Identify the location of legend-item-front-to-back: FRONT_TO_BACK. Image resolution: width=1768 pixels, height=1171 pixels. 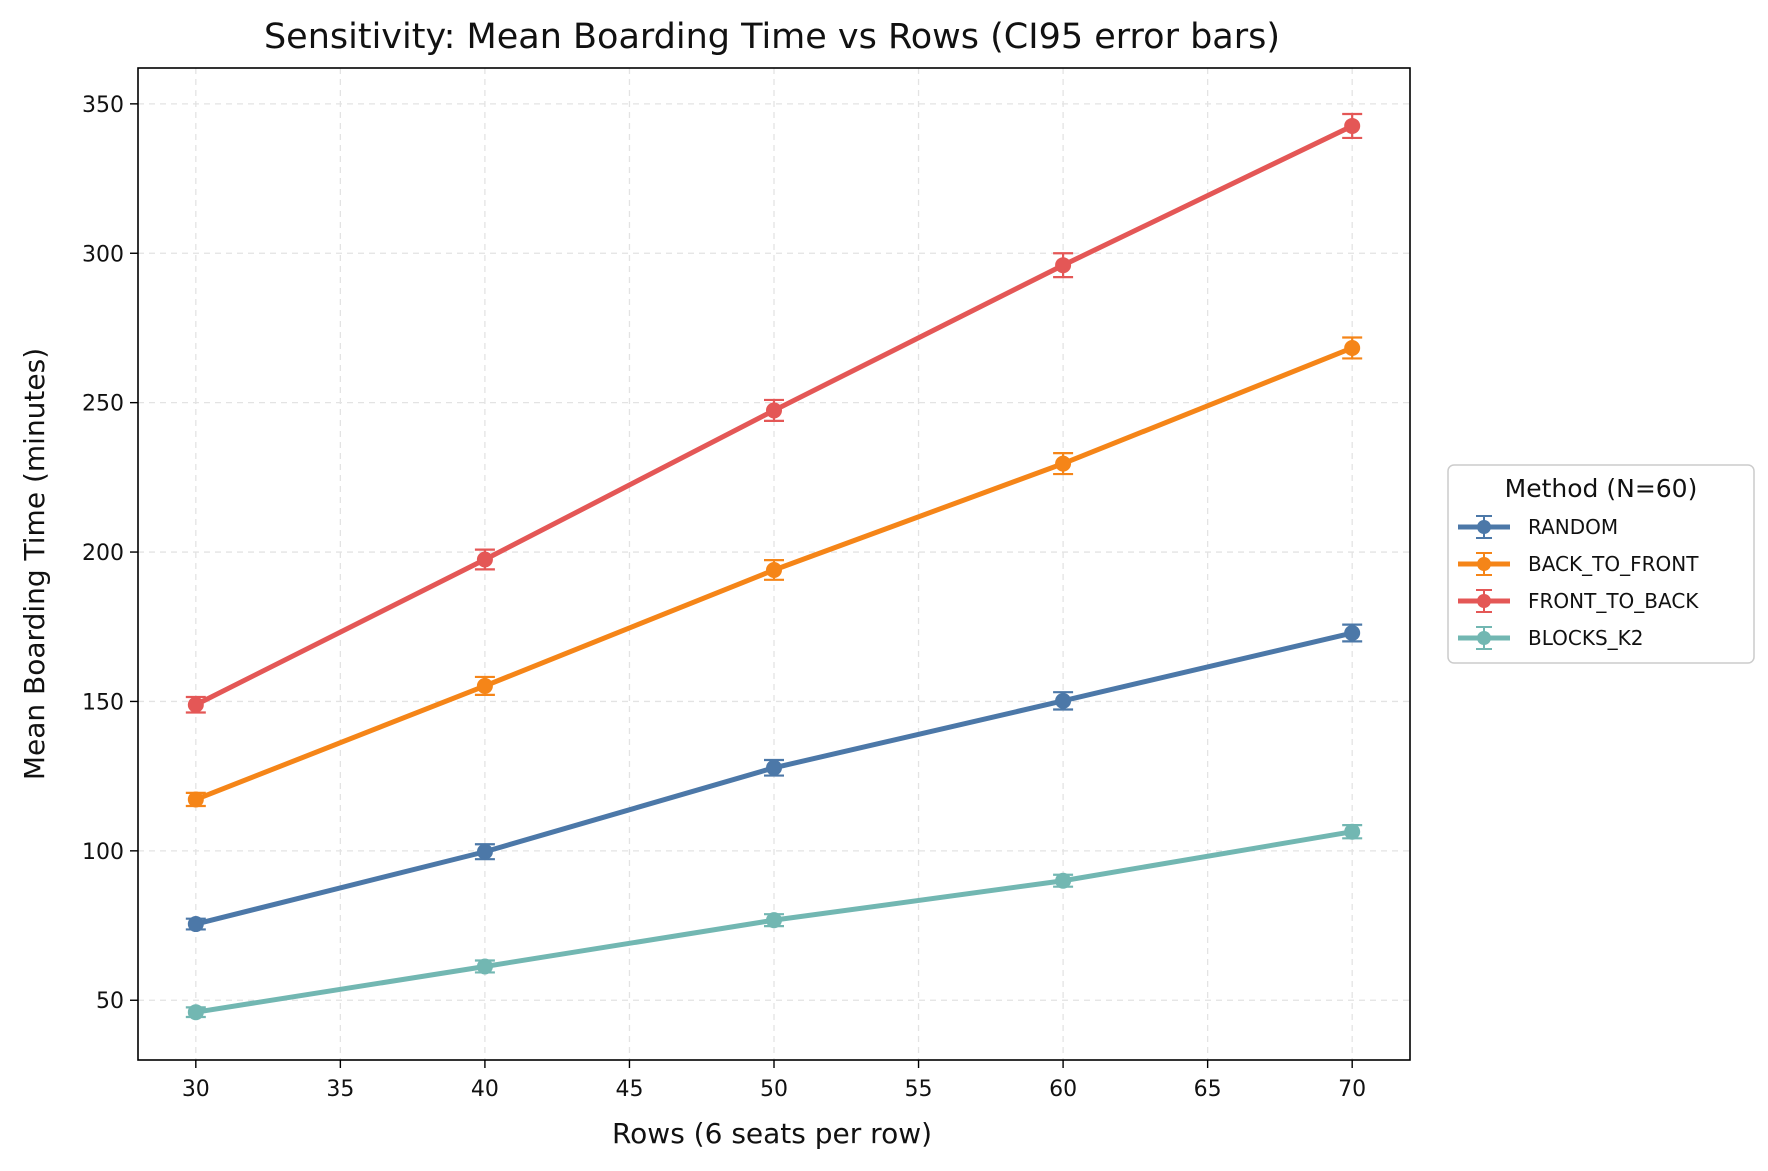
(1578, 601).